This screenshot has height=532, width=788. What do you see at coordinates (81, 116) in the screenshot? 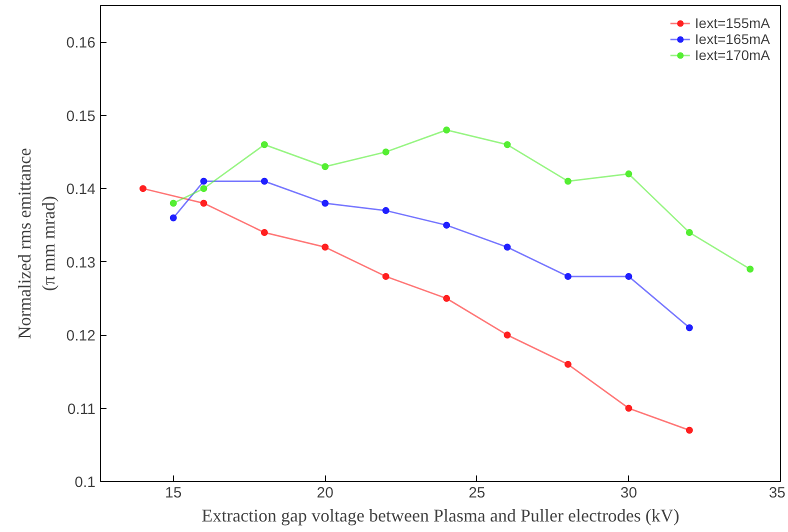
I see `y-tick-label: 0.15` at bounding box center [81, 116].